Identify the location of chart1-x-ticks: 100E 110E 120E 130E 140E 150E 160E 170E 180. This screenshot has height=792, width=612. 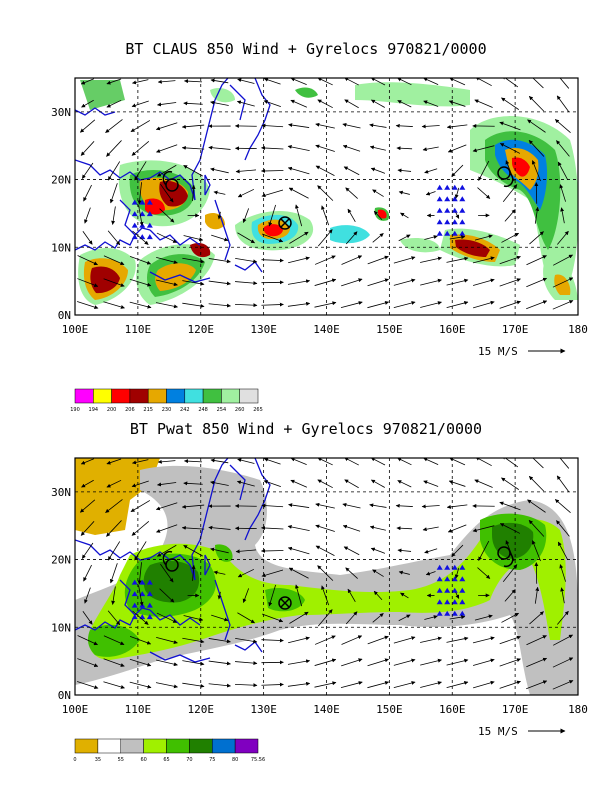
(325, 329).